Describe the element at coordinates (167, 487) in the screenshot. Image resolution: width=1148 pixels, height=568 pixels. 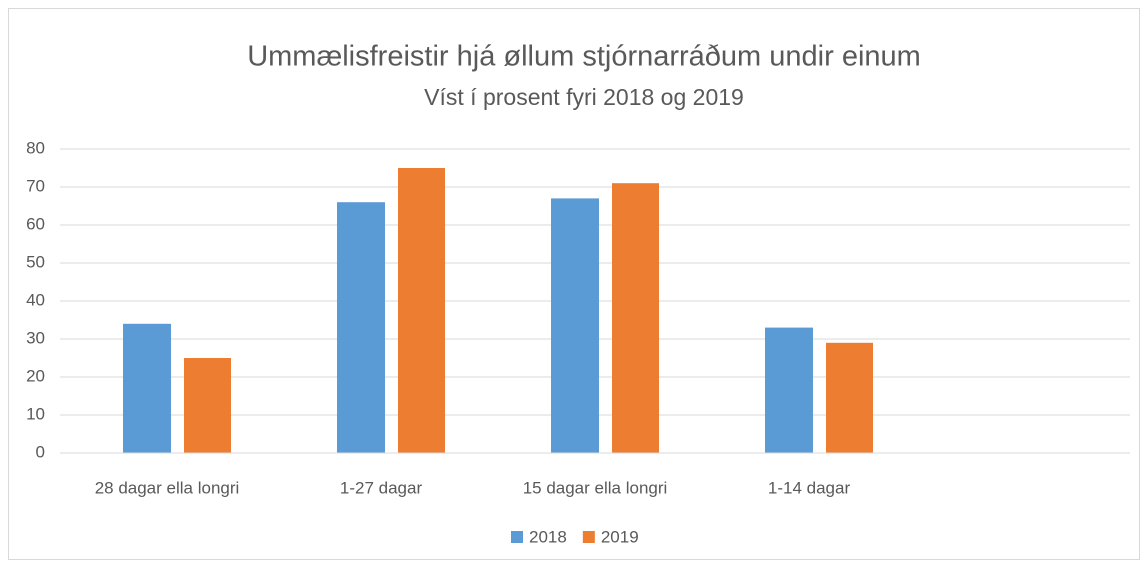
I see `x-tick-label: 28 dagar ella longri` at that location.